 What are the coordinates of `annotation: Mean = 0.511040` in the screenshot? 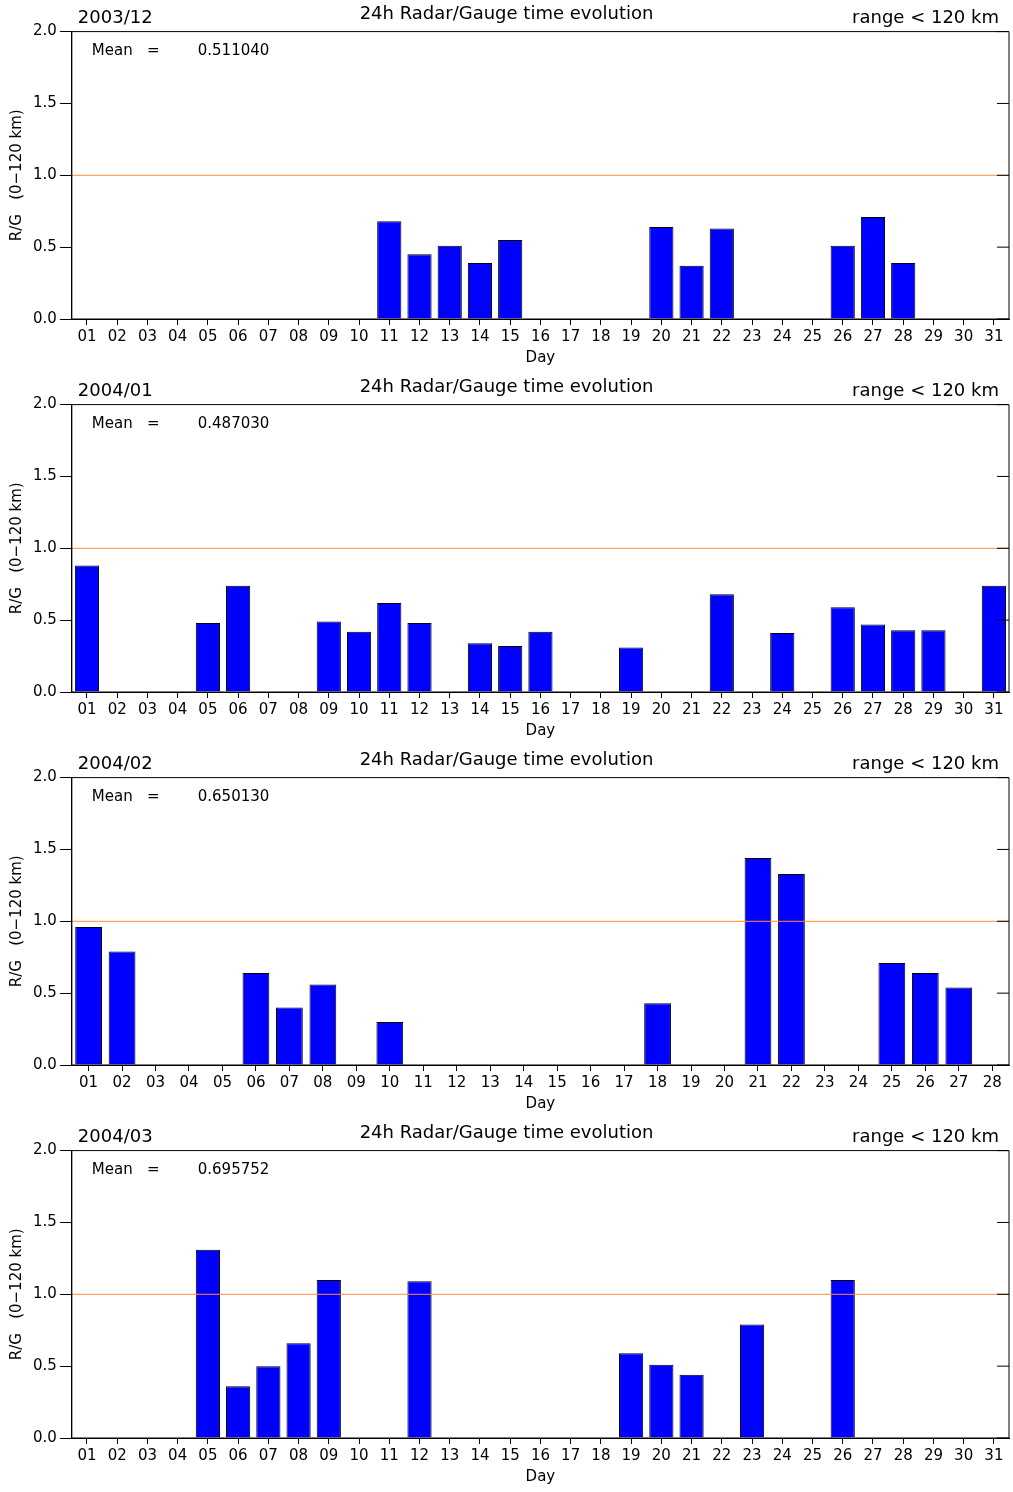 It's located at (180, 49).